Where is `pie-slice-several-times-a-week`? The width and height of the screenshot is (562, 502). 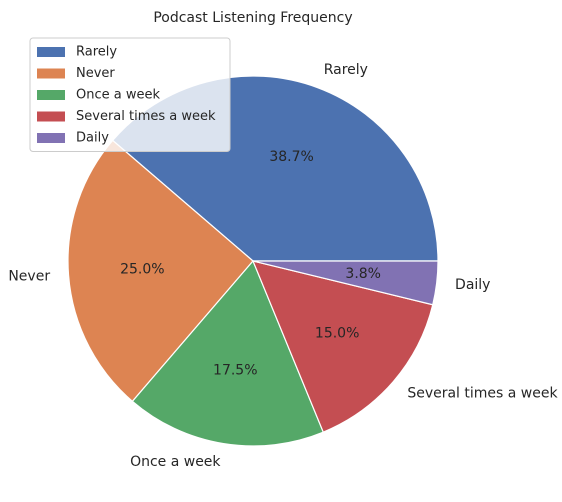 pie-slice-several-times-a-week is located at coordinates (342, 346).